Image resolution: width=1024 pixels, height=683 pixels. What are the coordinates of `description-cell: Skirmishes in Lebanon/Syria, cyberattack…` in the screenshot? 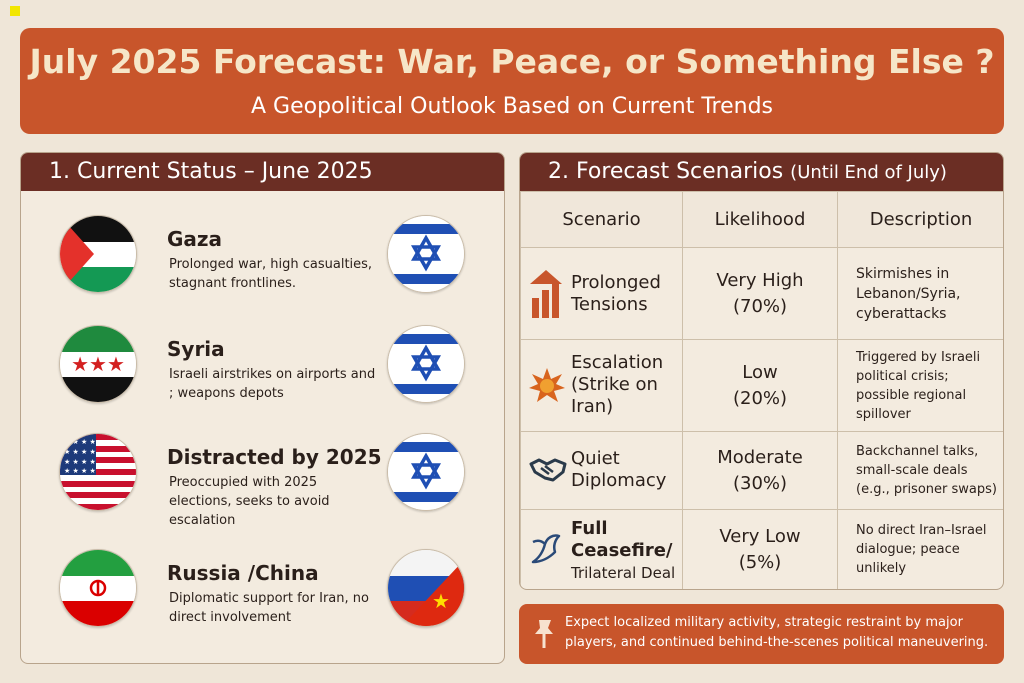 It's located at (920, 293).